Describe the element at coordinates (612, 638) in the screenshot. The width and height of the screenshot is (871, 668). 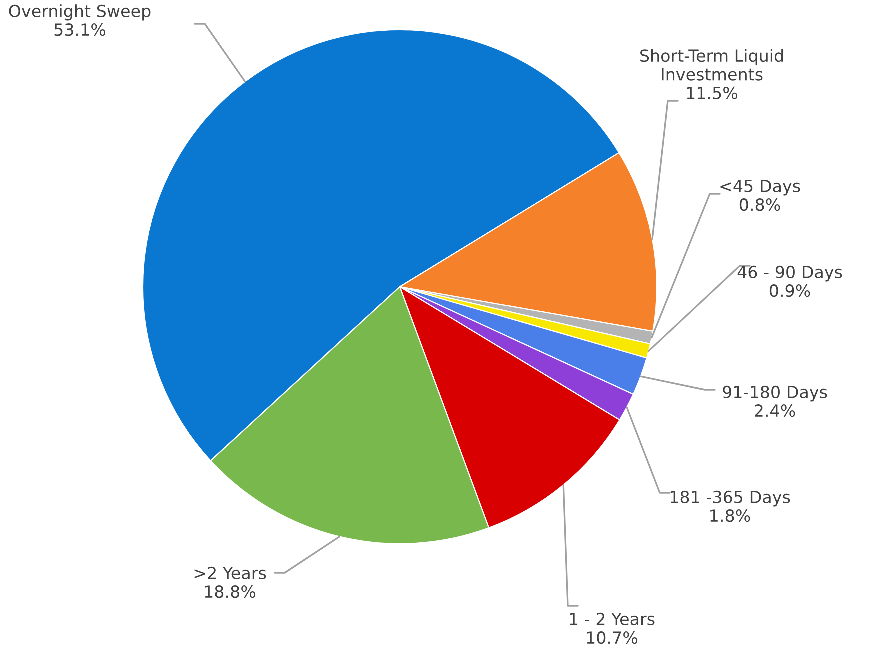
I see `data-label: 10.7%` at that location.